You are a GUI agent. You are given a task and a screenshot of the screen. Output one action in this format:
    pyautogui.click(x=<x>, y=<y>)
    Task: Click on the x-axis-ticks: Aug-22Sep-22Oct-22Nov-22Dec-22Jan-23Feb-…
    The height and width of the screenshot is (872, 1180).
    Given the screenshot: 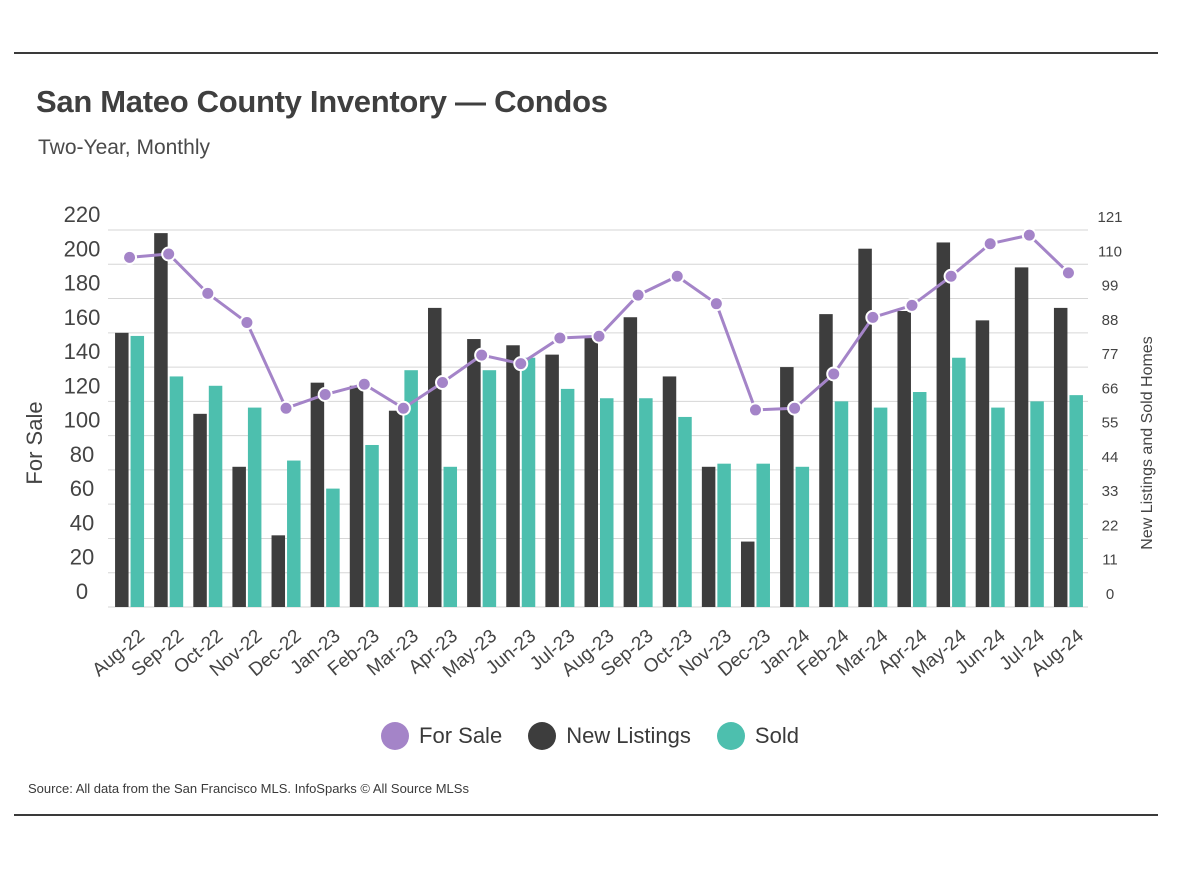 What is the action you would take?
    pyautogui.click(x=589, y=653)
    